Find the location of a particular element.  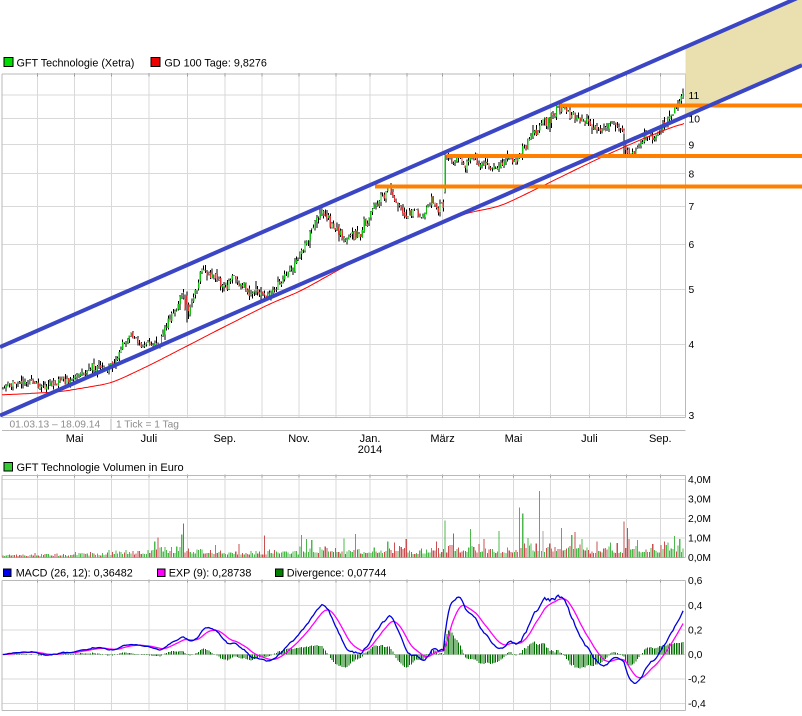

svg-text: 1 Tick = 1 Tag is located at coordinates (147, 425).